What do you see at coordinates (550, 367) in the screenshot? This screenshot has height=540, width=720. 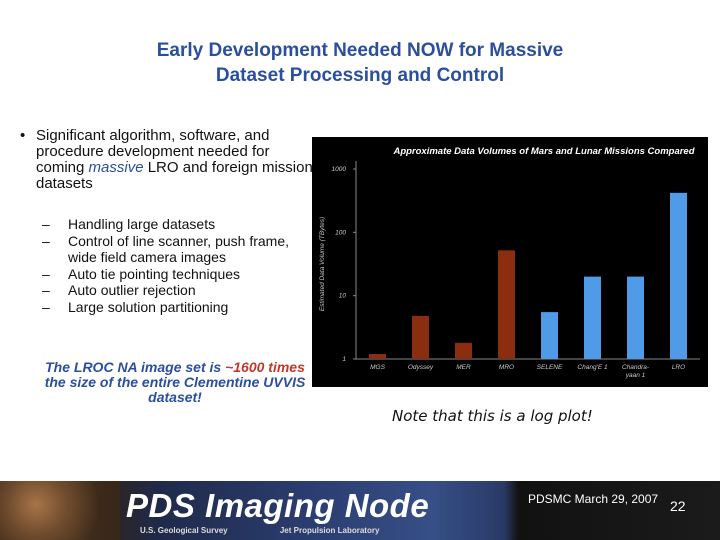 I see `x-tick-label: SELENE` at bounding box center [550, 367].